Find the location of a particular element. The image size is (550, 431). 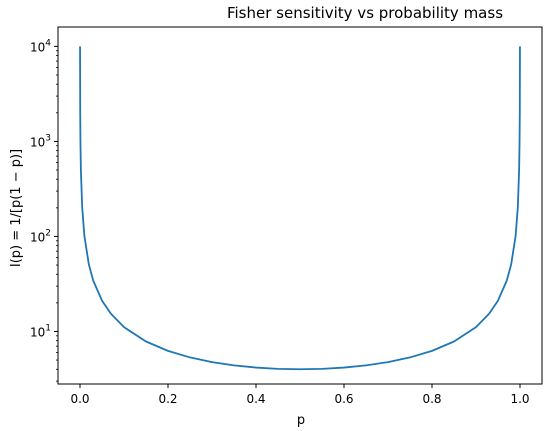

y-tick-label-2: 10³ is located at coordinates (40, 141).